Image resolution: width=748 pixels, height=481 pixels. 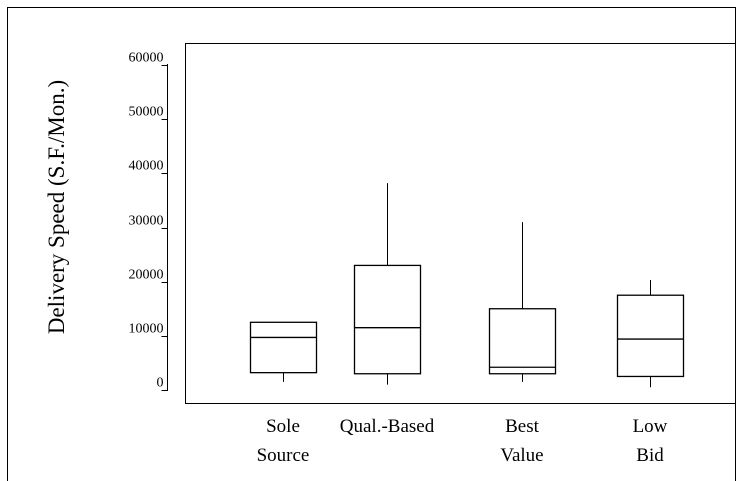 I want to click on category-label: Low, so click(x=650, y=426).